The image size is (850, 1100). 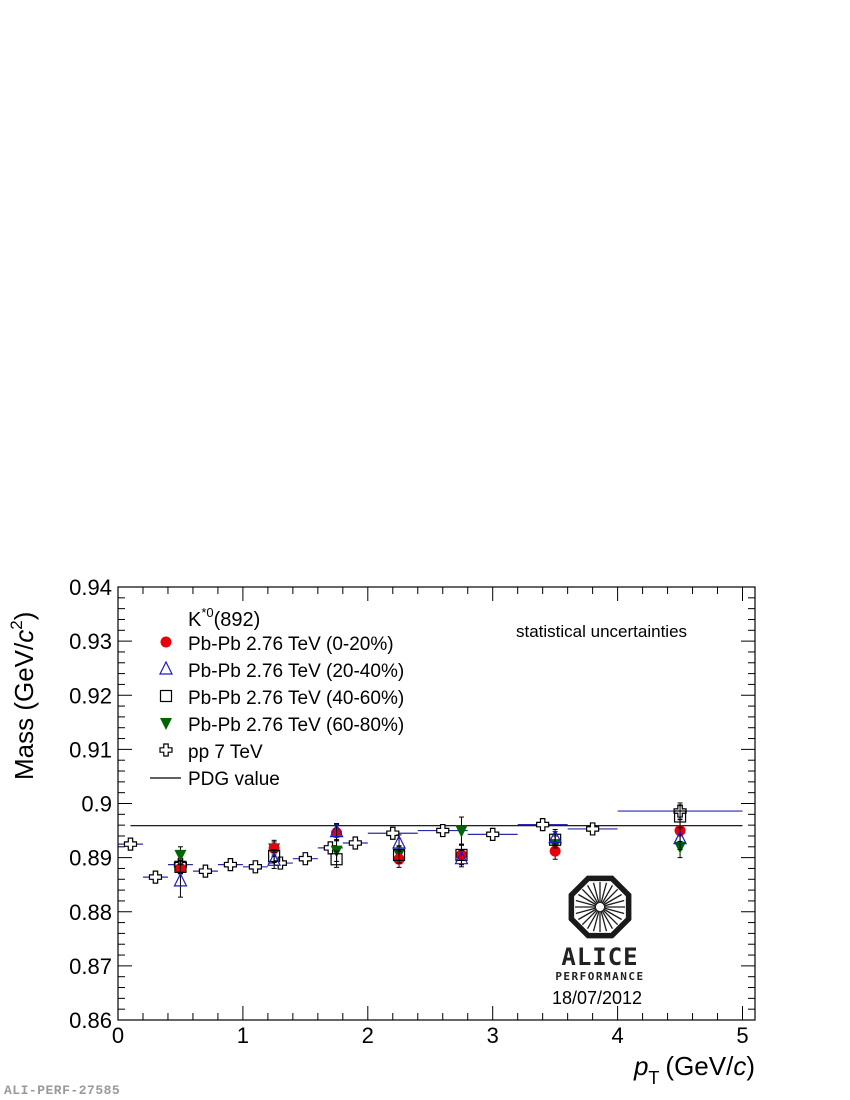 What do you see at coordinates (24, 636) in the screenshot?
I see `y-axis-label-c: c` at bounding box center [24, 636].